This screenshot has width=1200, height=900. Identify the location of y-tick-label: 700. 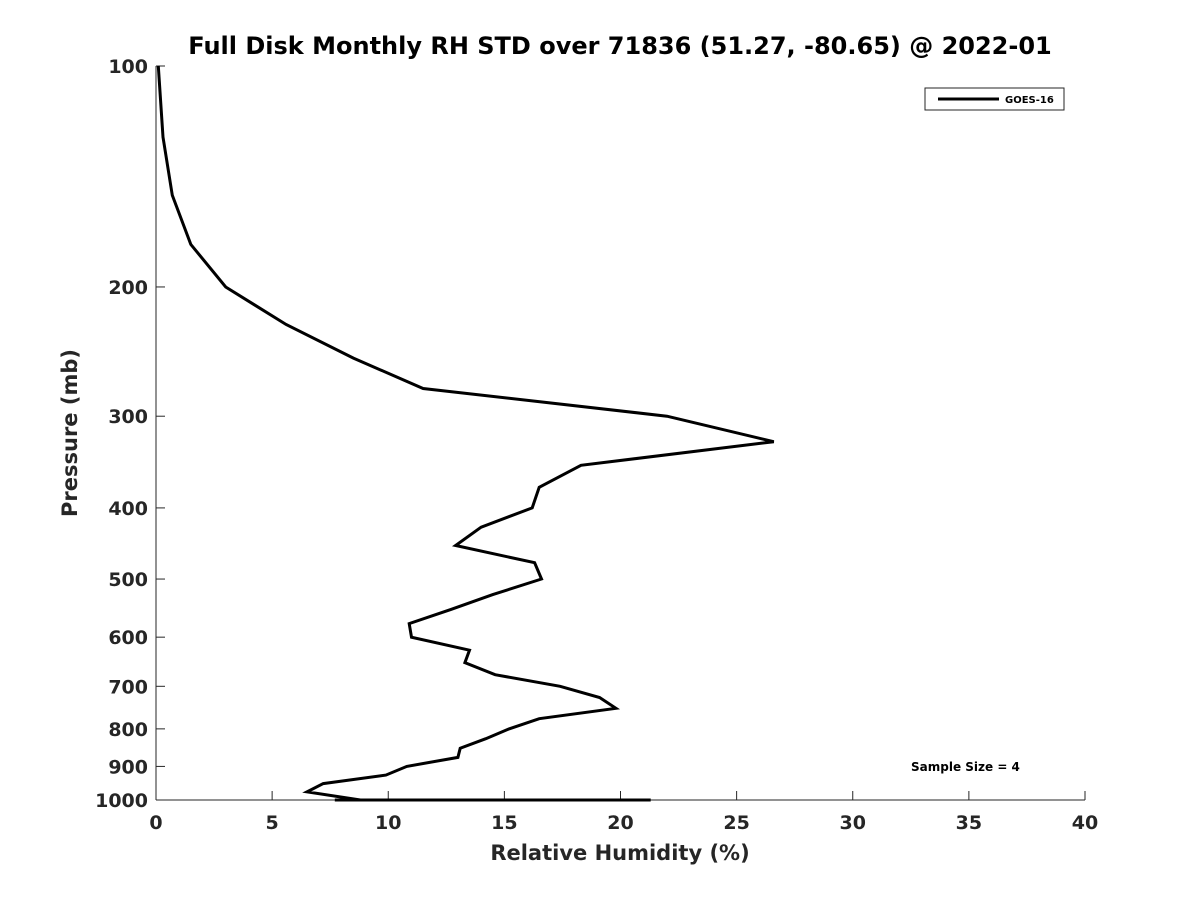
(128, 687).